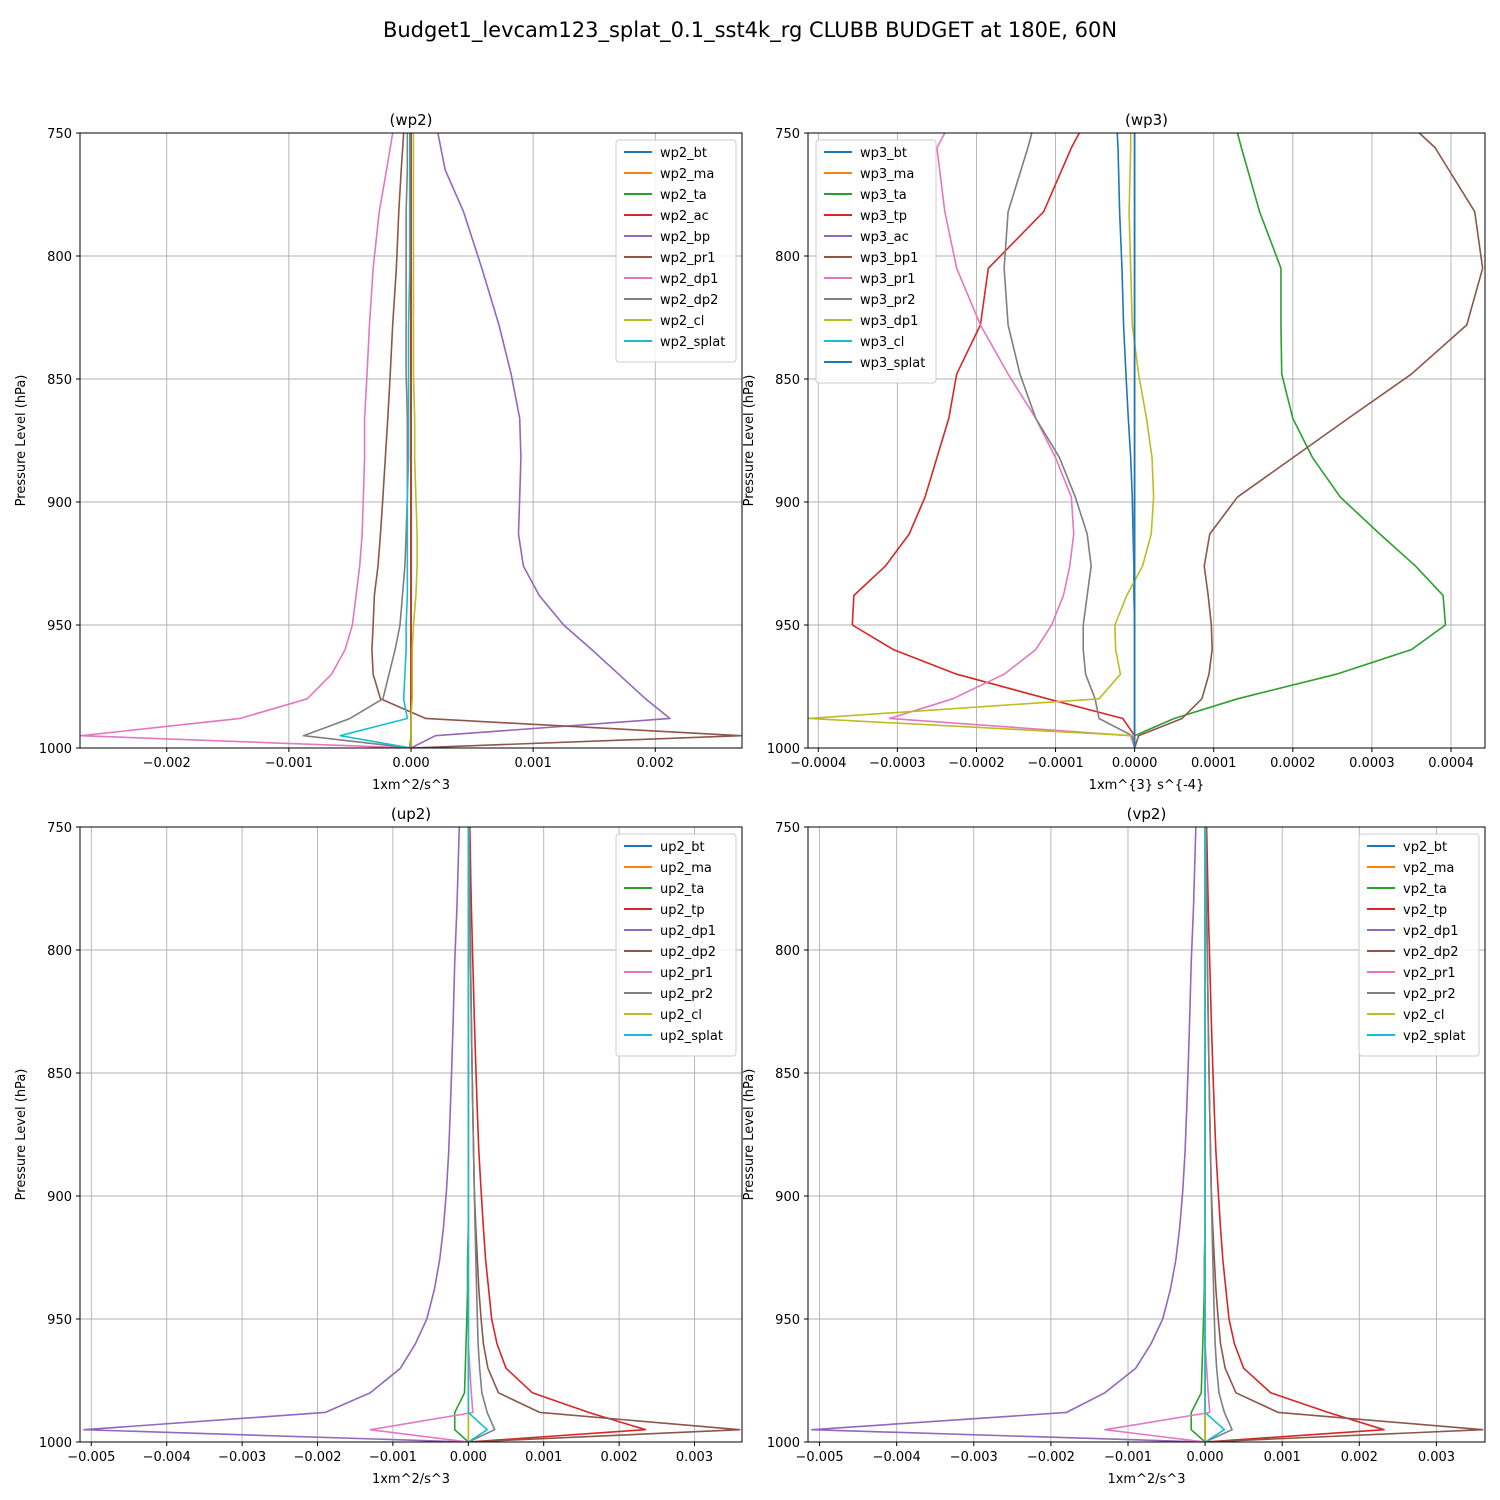 The height and width of the screenshot is (1500, 1500). What do you see at coordinates (357, 440) in the screenshot?
I see `series-line-wp2_dp2` at bounding box center [357, 440].